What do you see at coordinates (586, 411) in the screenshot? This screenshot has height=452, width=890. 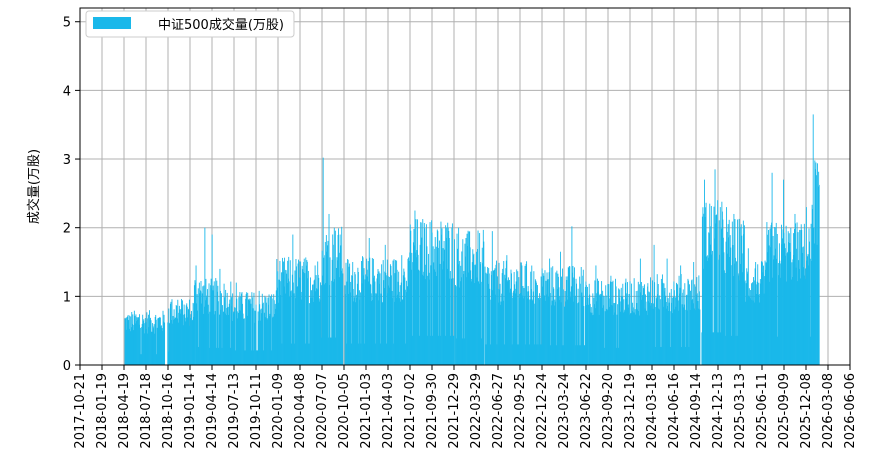 I see `x-tick-label: 2023-06-22` at bounding box center [586, 411].